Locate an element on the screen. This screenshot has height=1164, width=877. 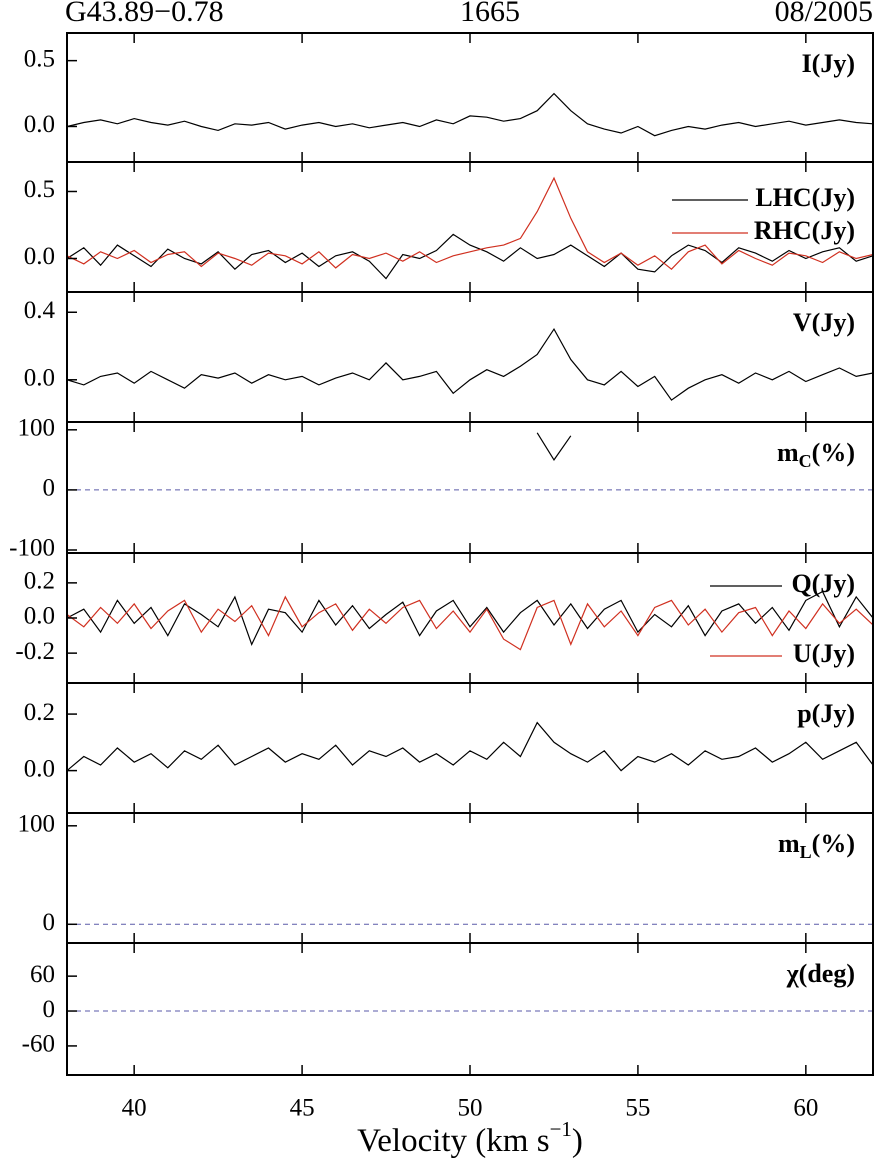
y-tick-label: -100 is located at coordinates (32, 548).